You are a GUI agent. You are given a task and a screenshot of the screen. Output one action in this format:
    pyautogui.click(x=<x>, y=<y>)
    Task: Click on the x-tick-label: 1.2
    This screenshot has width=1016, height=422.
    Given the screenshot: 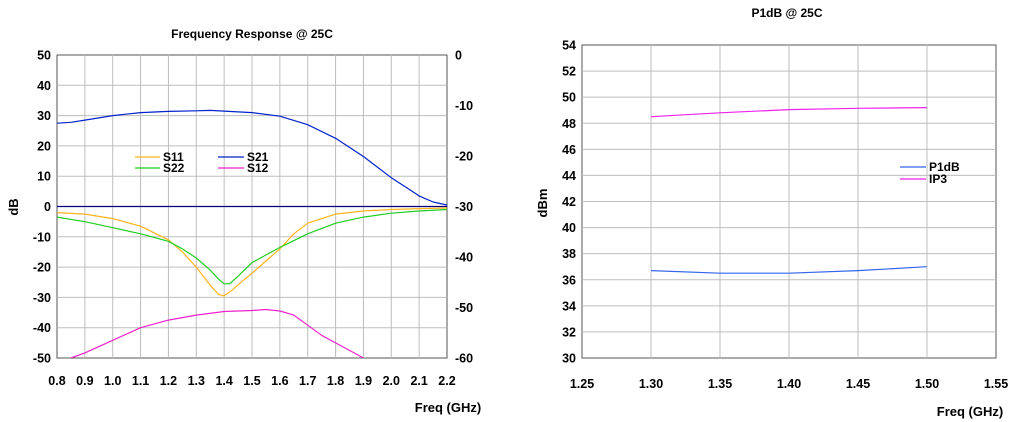 What is the action you would take?
    pyautogui.click(x=168, y=381)
    